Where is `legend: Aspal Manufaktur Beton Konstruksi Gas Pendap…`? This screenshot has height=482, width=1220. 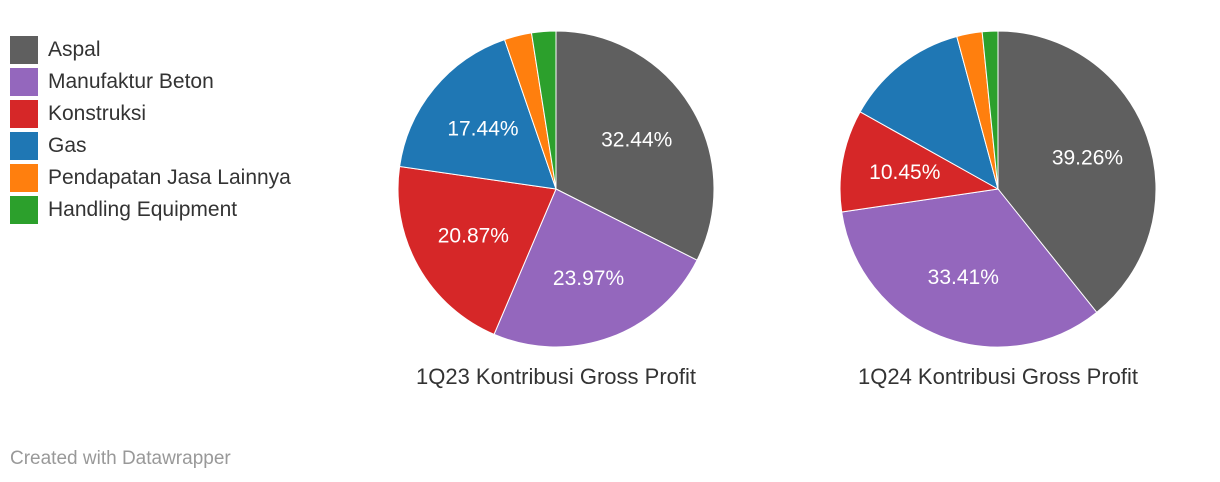
legend: Aspal Manufaktur Beton Konstruksi Gas Pendap… is located at coordinates (150, 130).